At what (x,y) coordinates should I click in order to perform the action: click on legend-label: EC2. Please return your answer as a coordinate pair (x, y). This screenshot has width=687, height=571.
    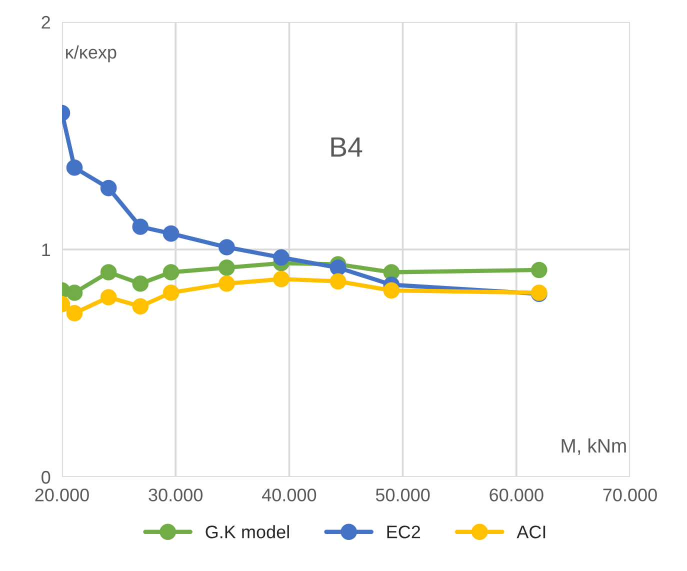
    Looking at the image, I should click on (403, 532).